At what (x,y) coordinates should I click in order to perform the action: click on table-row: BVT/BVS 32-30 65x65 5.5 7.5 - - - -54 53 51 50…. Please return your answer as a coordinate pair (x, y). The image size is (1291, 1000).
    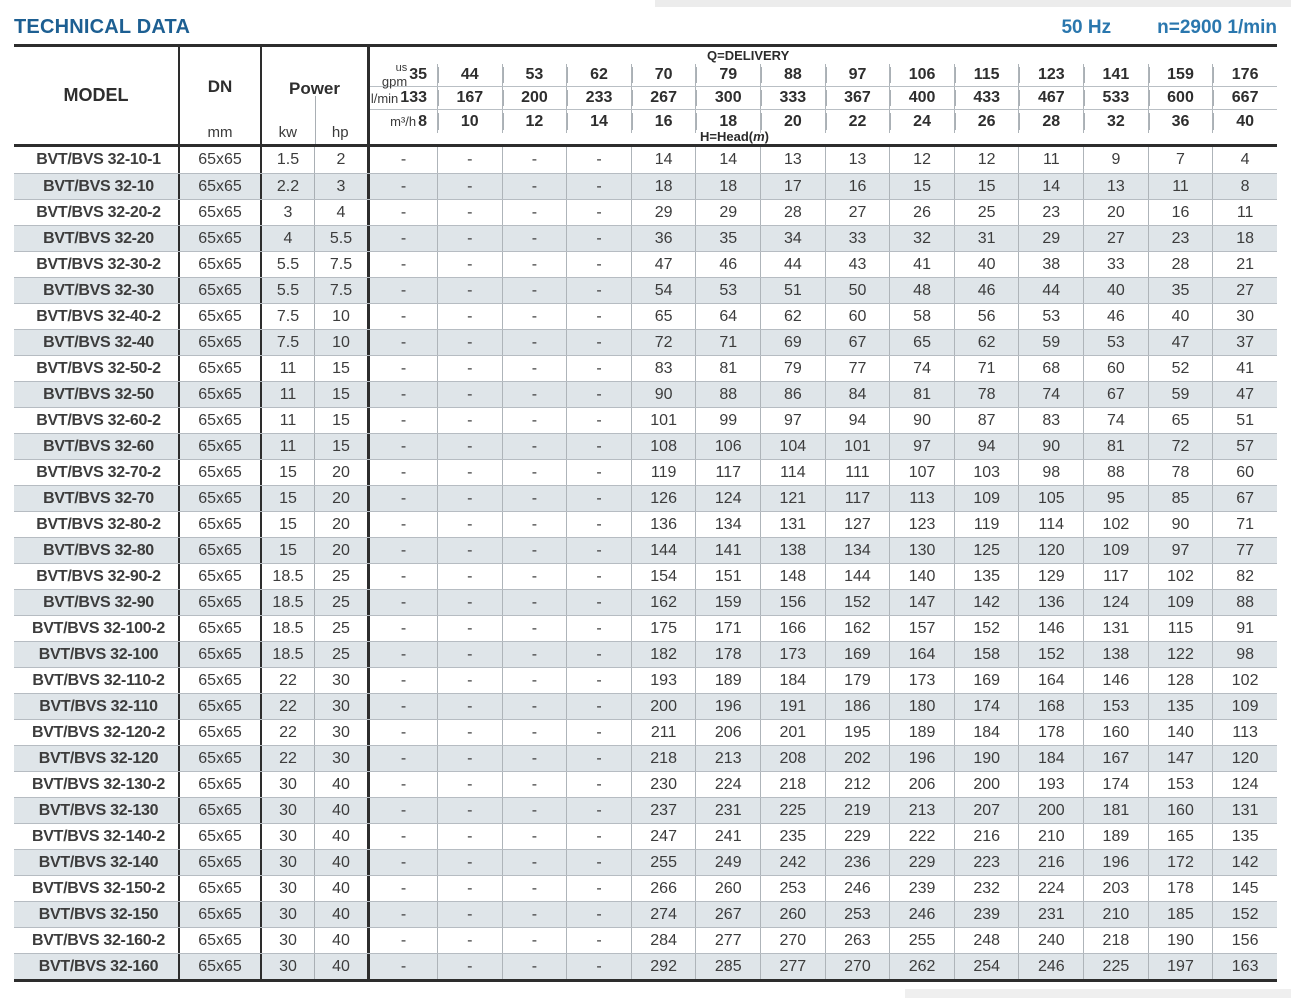
    Looking at the image, I should click on (645, 290).